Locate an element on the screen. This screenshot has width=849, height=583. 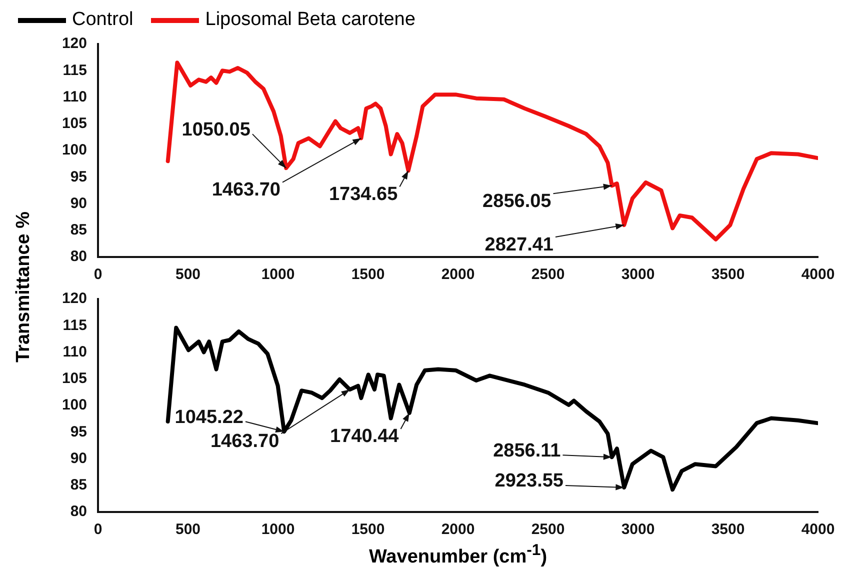
x-axis-title: Wavenumber (cm$^{-1}$) is located at coordinates (458, 555).